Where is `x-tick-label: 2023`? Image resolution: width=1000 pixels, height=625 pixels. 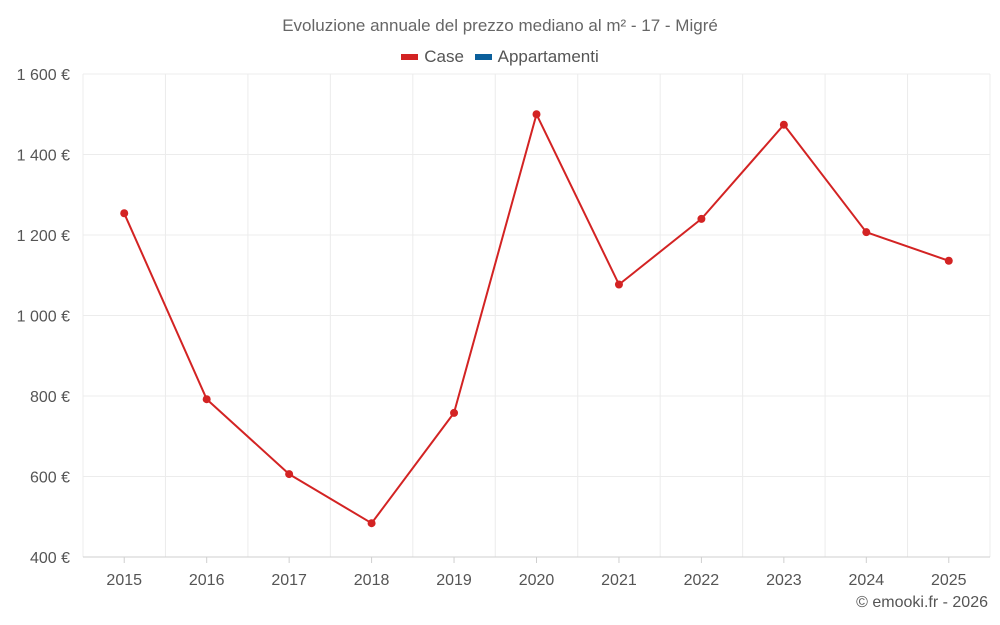 x-tick-label: 2023 is located at coordinates (784, 580).